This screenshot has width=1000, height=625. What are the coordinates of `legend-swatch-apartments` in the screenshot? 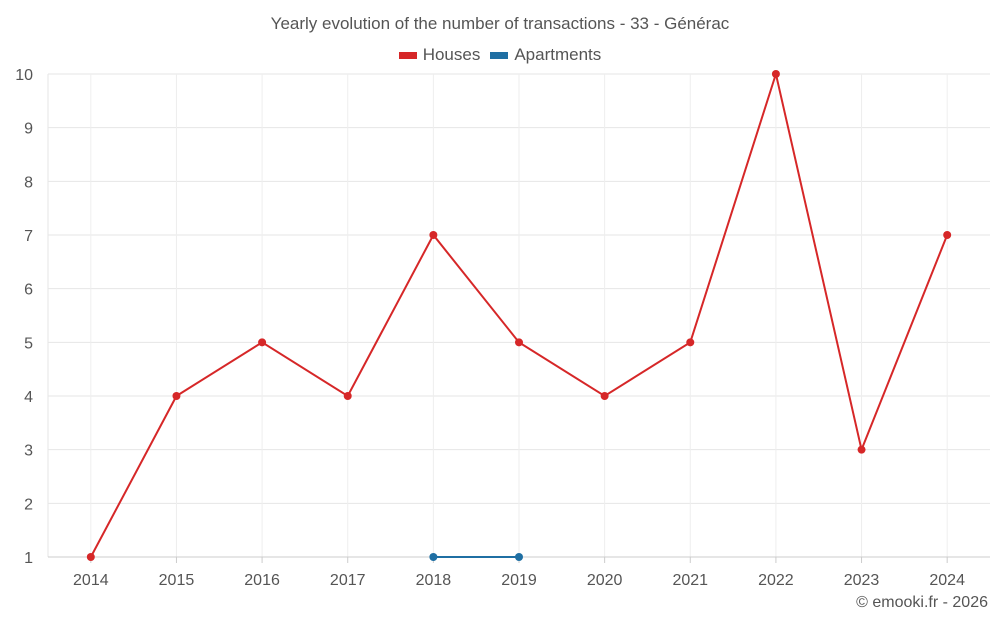 It's located at (499, 55).